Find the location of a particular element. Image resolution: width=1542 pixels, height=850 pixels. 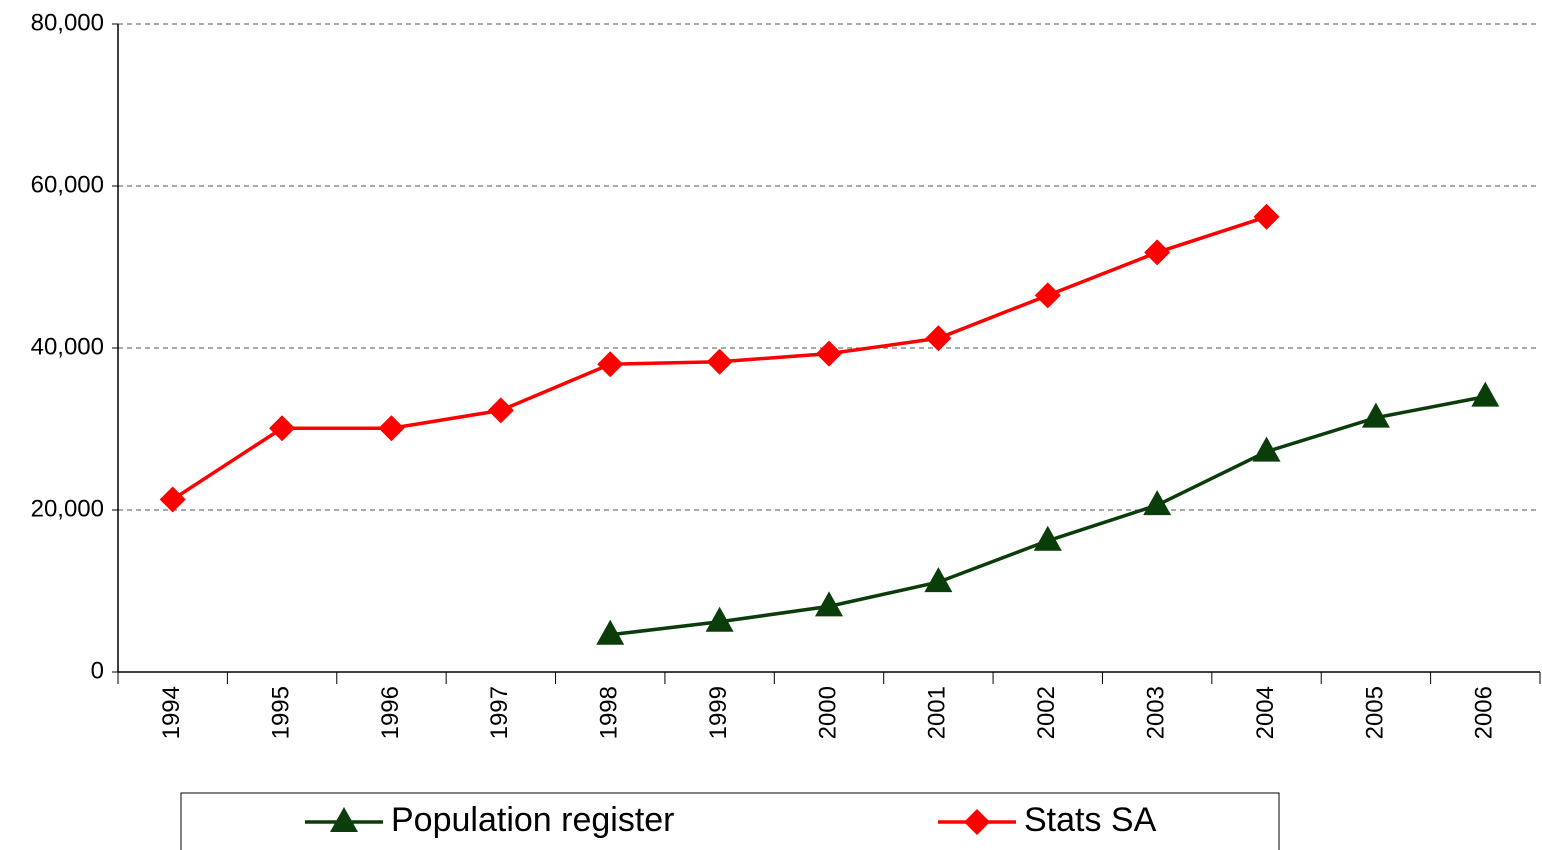

x-tick-label: 1998 is located at coordinates (609, 712).